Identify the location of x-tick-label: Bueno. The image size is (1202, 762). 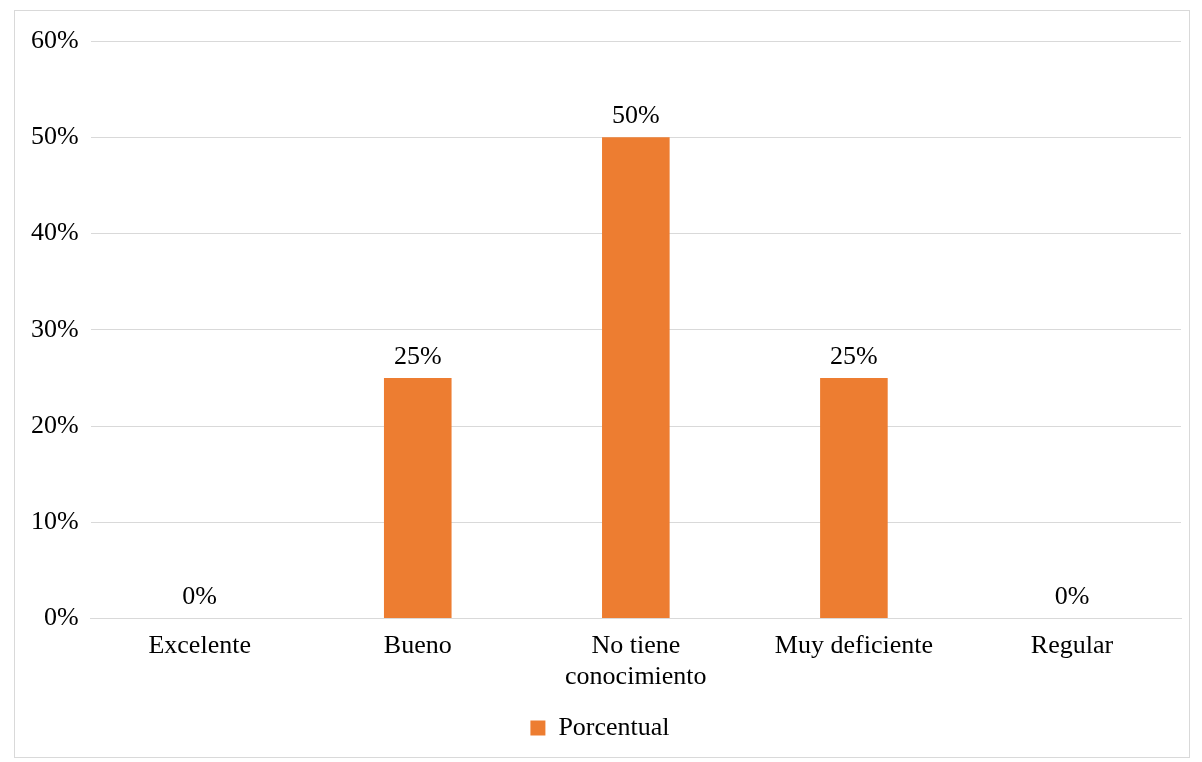
(417, 645).